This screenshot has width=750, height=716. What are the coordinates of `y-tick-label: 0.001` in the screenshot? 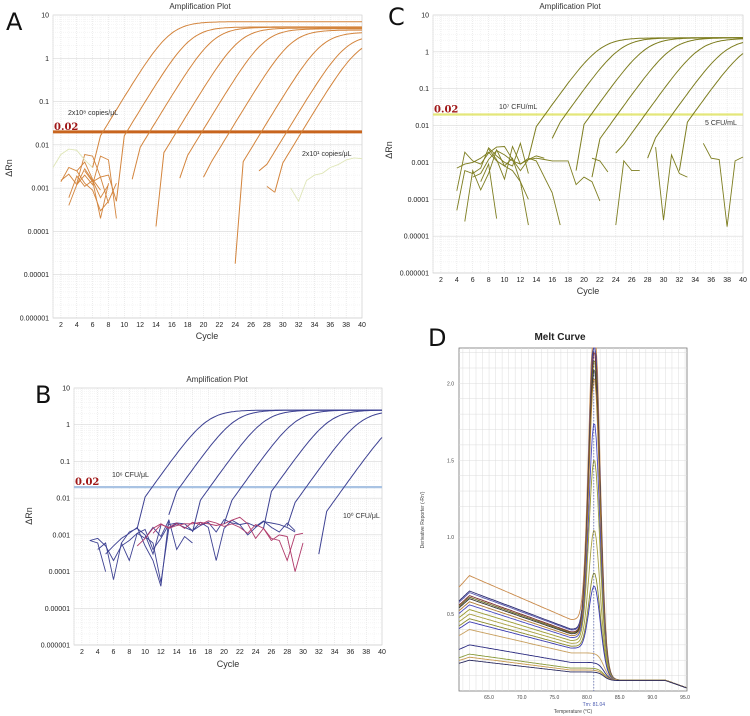 It's located at (40, 189).